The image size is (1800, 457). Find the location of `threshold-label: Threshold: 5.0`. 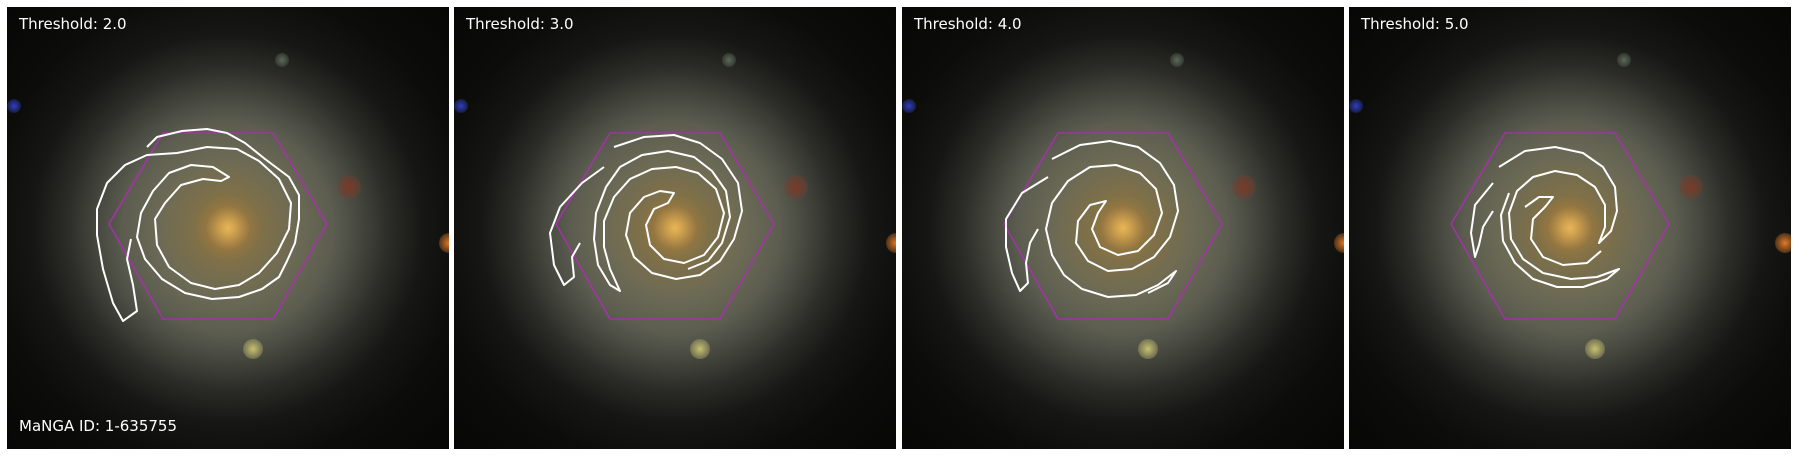

threshold-label: Threshold: 5.0 is located at coordinates (1415, 24).